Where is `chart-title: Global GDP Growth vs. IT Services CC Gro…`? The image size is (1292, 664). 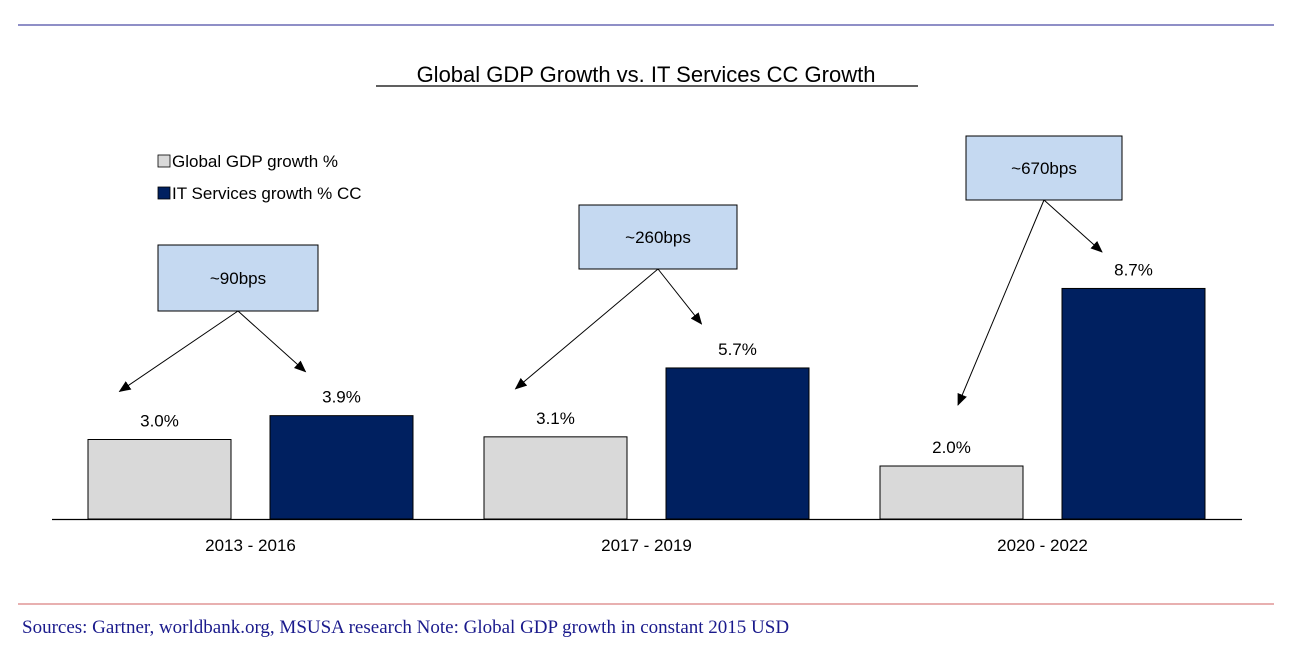 chart-title: Global GDP Growth vs. IT Services CC Gro… is located at coordinates (646, 74).